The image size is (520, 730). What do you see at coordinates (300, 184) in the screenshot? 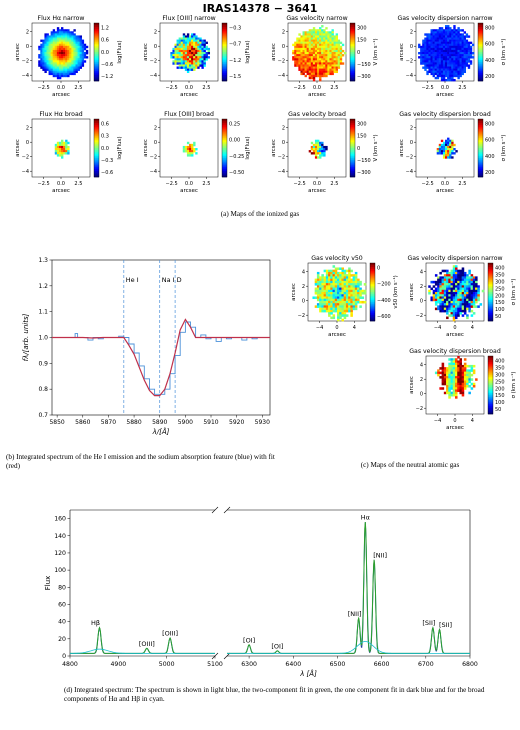
I see `x-tick-label: −2.5` at bounding box center [300, 184].